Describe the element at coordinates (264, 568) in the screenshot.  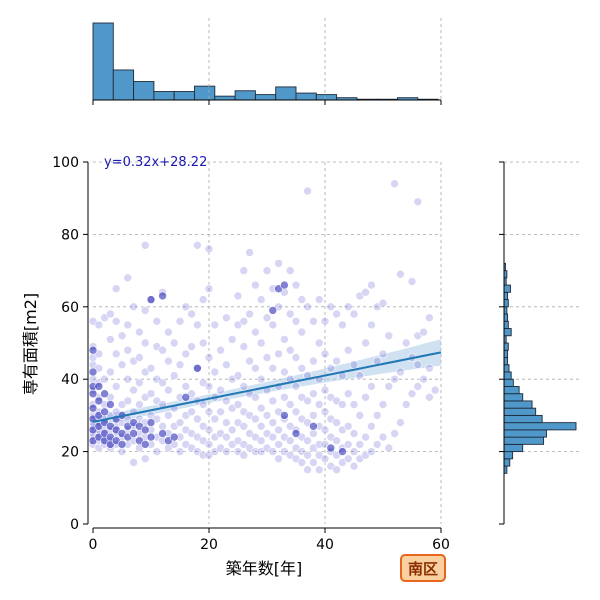
I see `x-axis-title: 築年数[年]` at that location.